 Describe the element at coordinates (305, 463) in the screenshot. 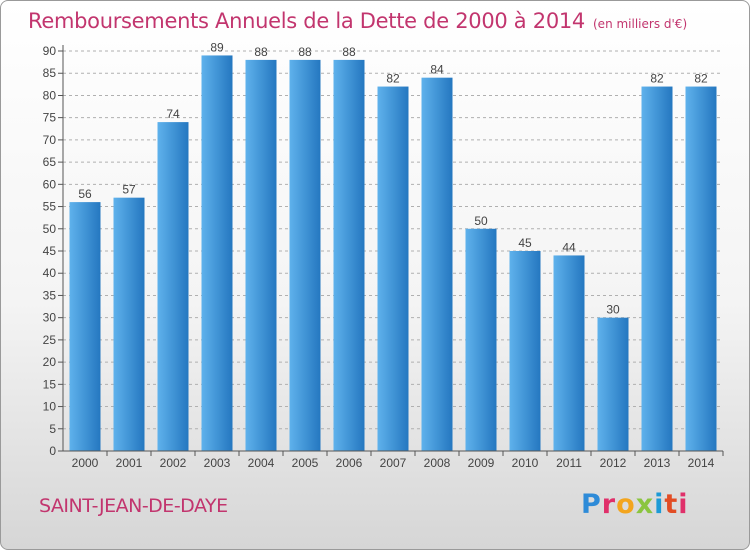

I see `x-tick-label: 2005` at that location.